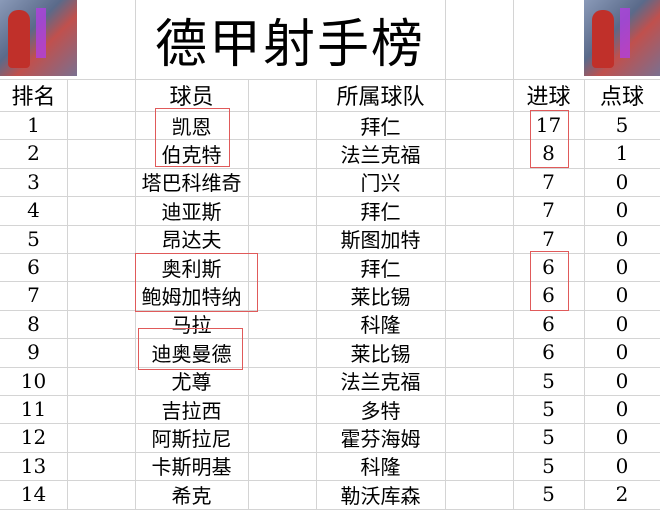 This screenshot has height=510, width=660. What do you see at coordinates (191, 410) in the screenshot?
I see `cell-player: 吉拉西` at bounding box center [191, 410].